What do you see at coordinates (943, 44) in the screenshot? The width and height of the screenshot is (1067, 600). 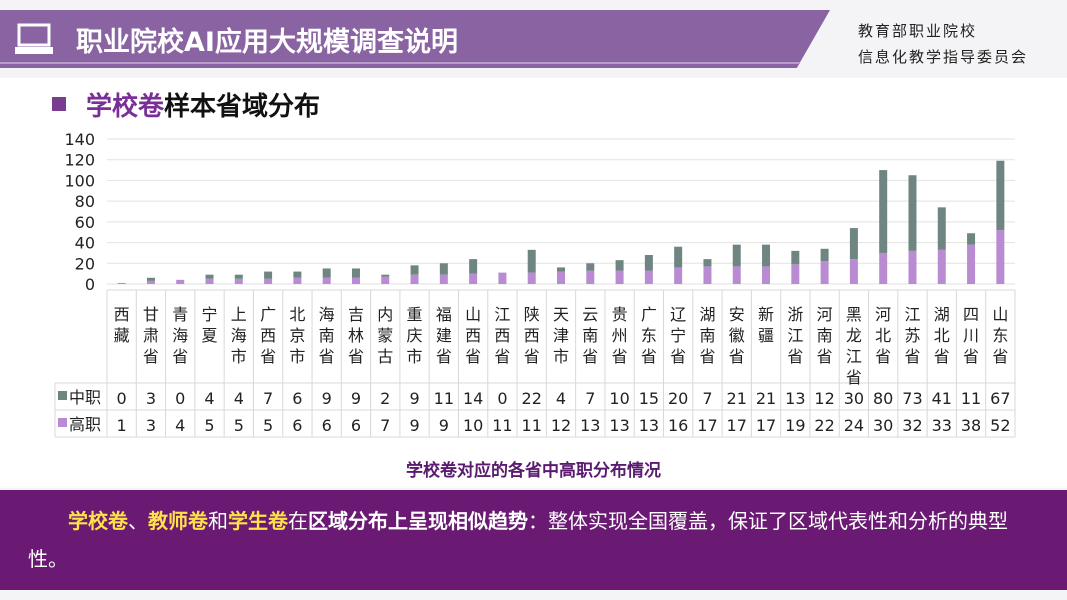 I see `organization-name: 教育部职业院校 信息化教学指导委员会` at bounding box center [943, 44].